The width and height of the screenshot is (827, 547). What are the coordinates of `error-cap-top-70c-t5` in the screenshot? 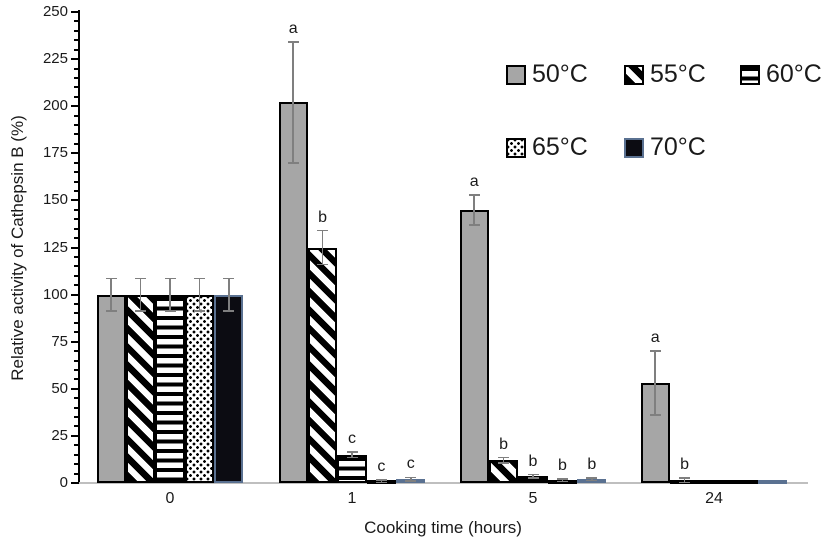 It's located at (592, 478).